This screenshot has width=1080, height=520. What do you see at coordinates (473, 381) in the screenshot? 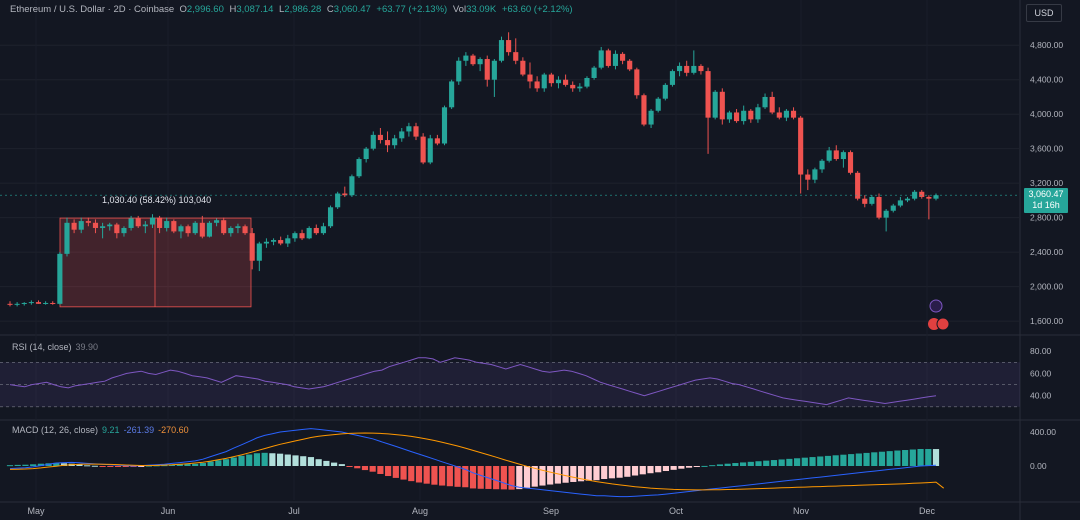
I see `rsi-line` at bounding box center [473, 381].